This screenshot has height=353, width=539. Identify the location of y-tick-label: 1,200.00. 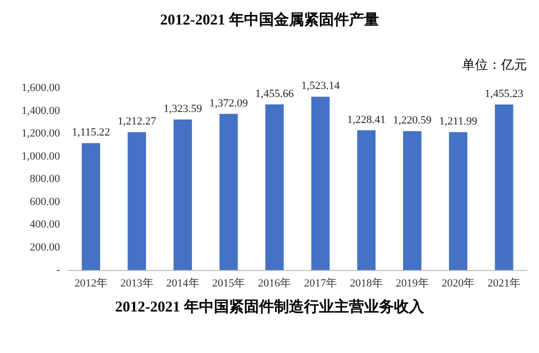
(41, 134).